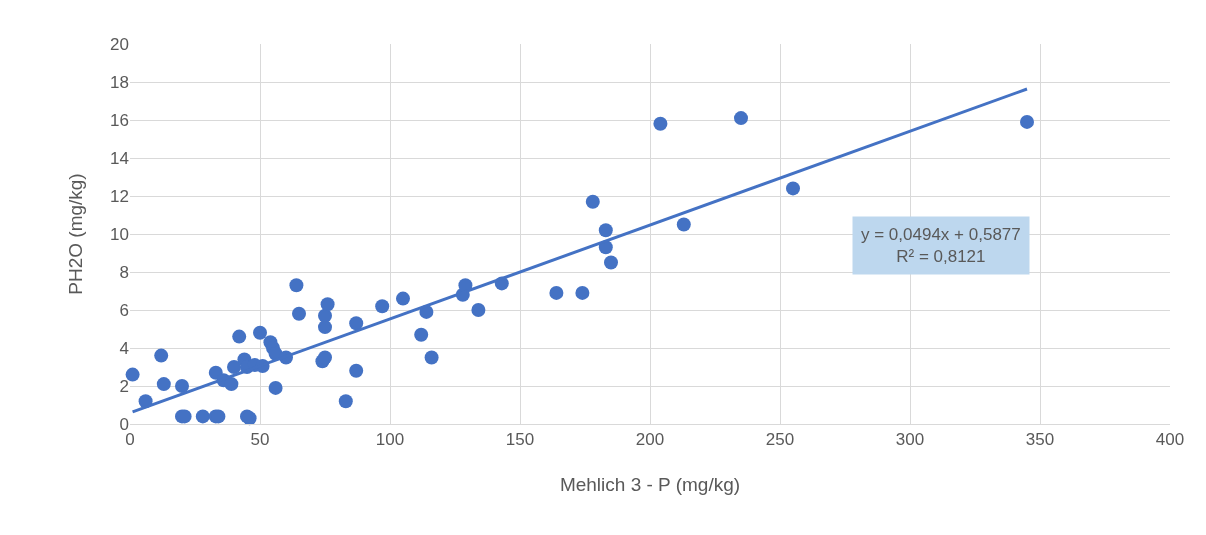 Image resolution: width=1206 pixels, height=535 pixels. What do you see at coordinates (119, 44) in the screenshot?
I see `y-tick-label: 20` at bounding box center [119, 44].